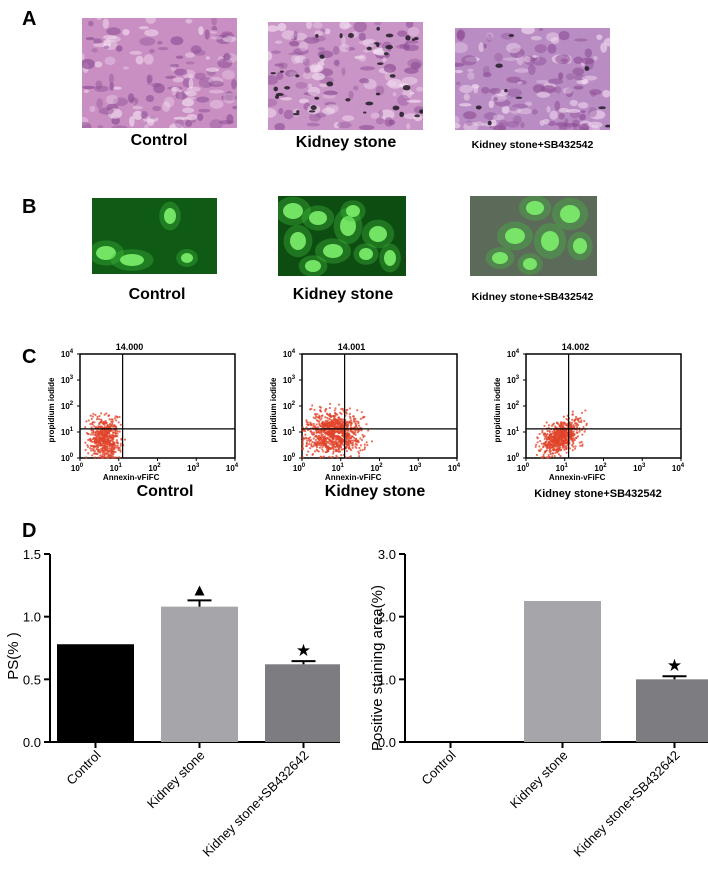  What do you see at coordinates (29, 207) in the screenshot?
I see `panel-letter-b: B` at bounding box center [29, 207].